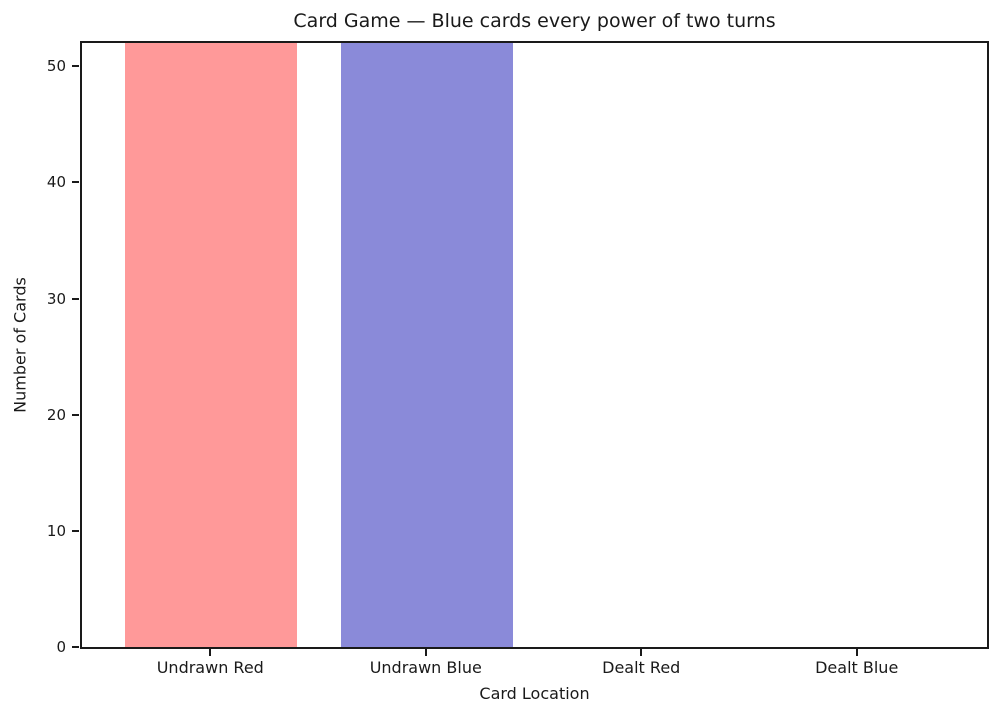 This screenshot has width=1008, height=720. I want to click on y-tick-label: 50, so click(56, 66).